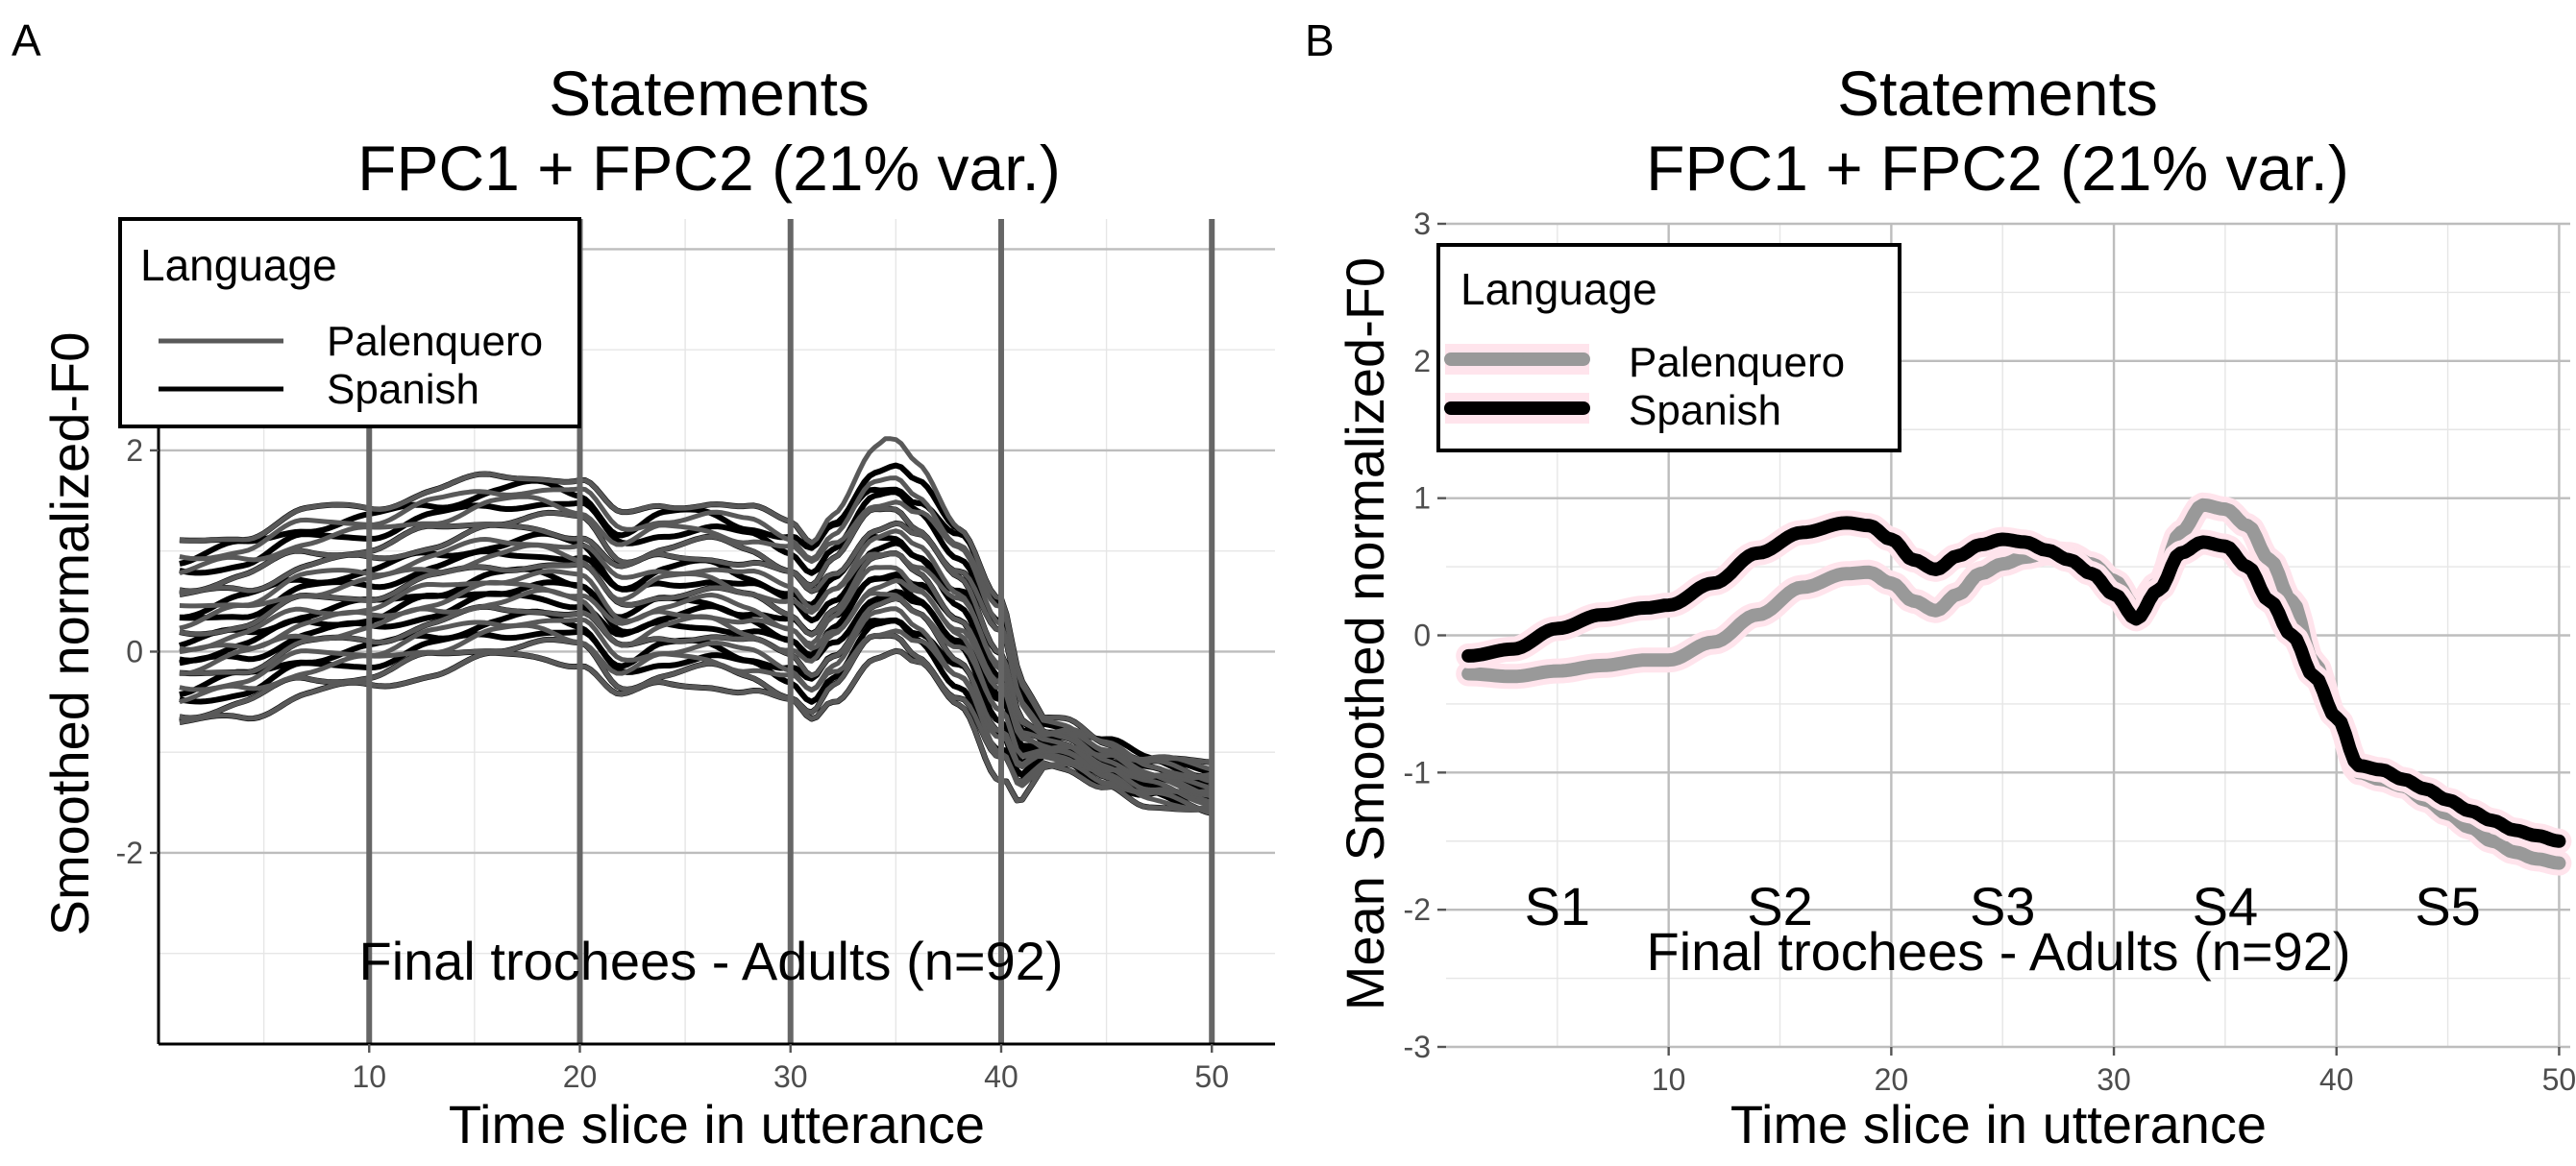  Describe the element at coordinates (1365, 633) in the screenshot. I see `panel-b-y-axis-title: Mean Smoothed normalized-F0` at that location.